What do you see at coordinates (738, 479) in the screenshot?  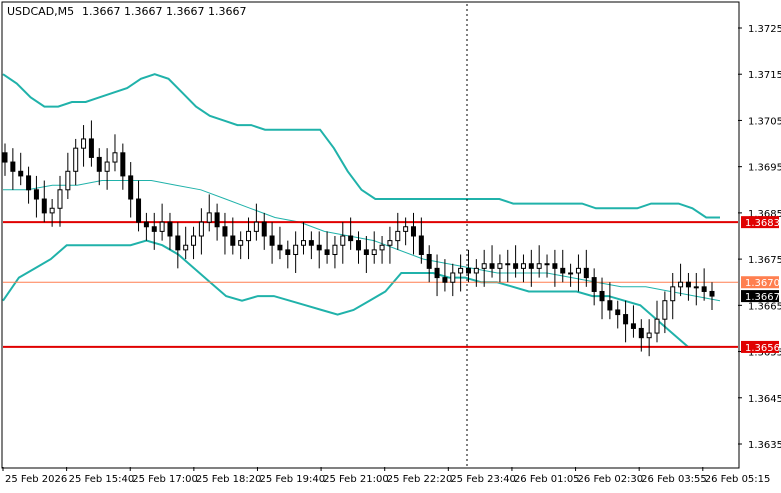 I see `x-tick-label: 26 Feb 05:15` at bounding box center [738, 479].